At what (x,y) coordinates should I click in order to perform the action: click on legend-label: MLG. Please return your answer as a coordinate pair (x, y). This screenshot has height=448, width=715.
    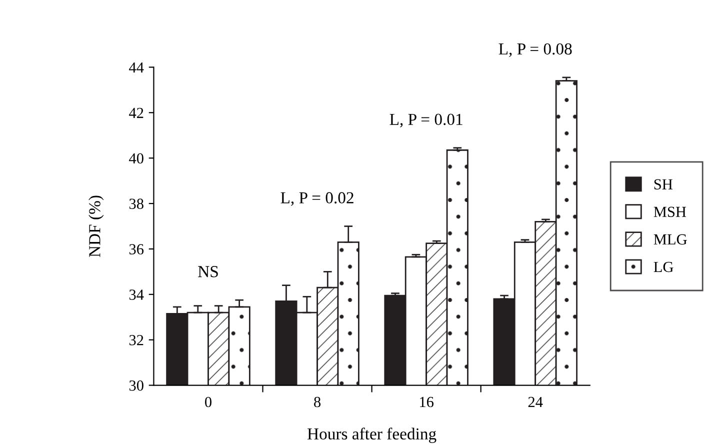
    Looking at the image, I should click on (670, 239).